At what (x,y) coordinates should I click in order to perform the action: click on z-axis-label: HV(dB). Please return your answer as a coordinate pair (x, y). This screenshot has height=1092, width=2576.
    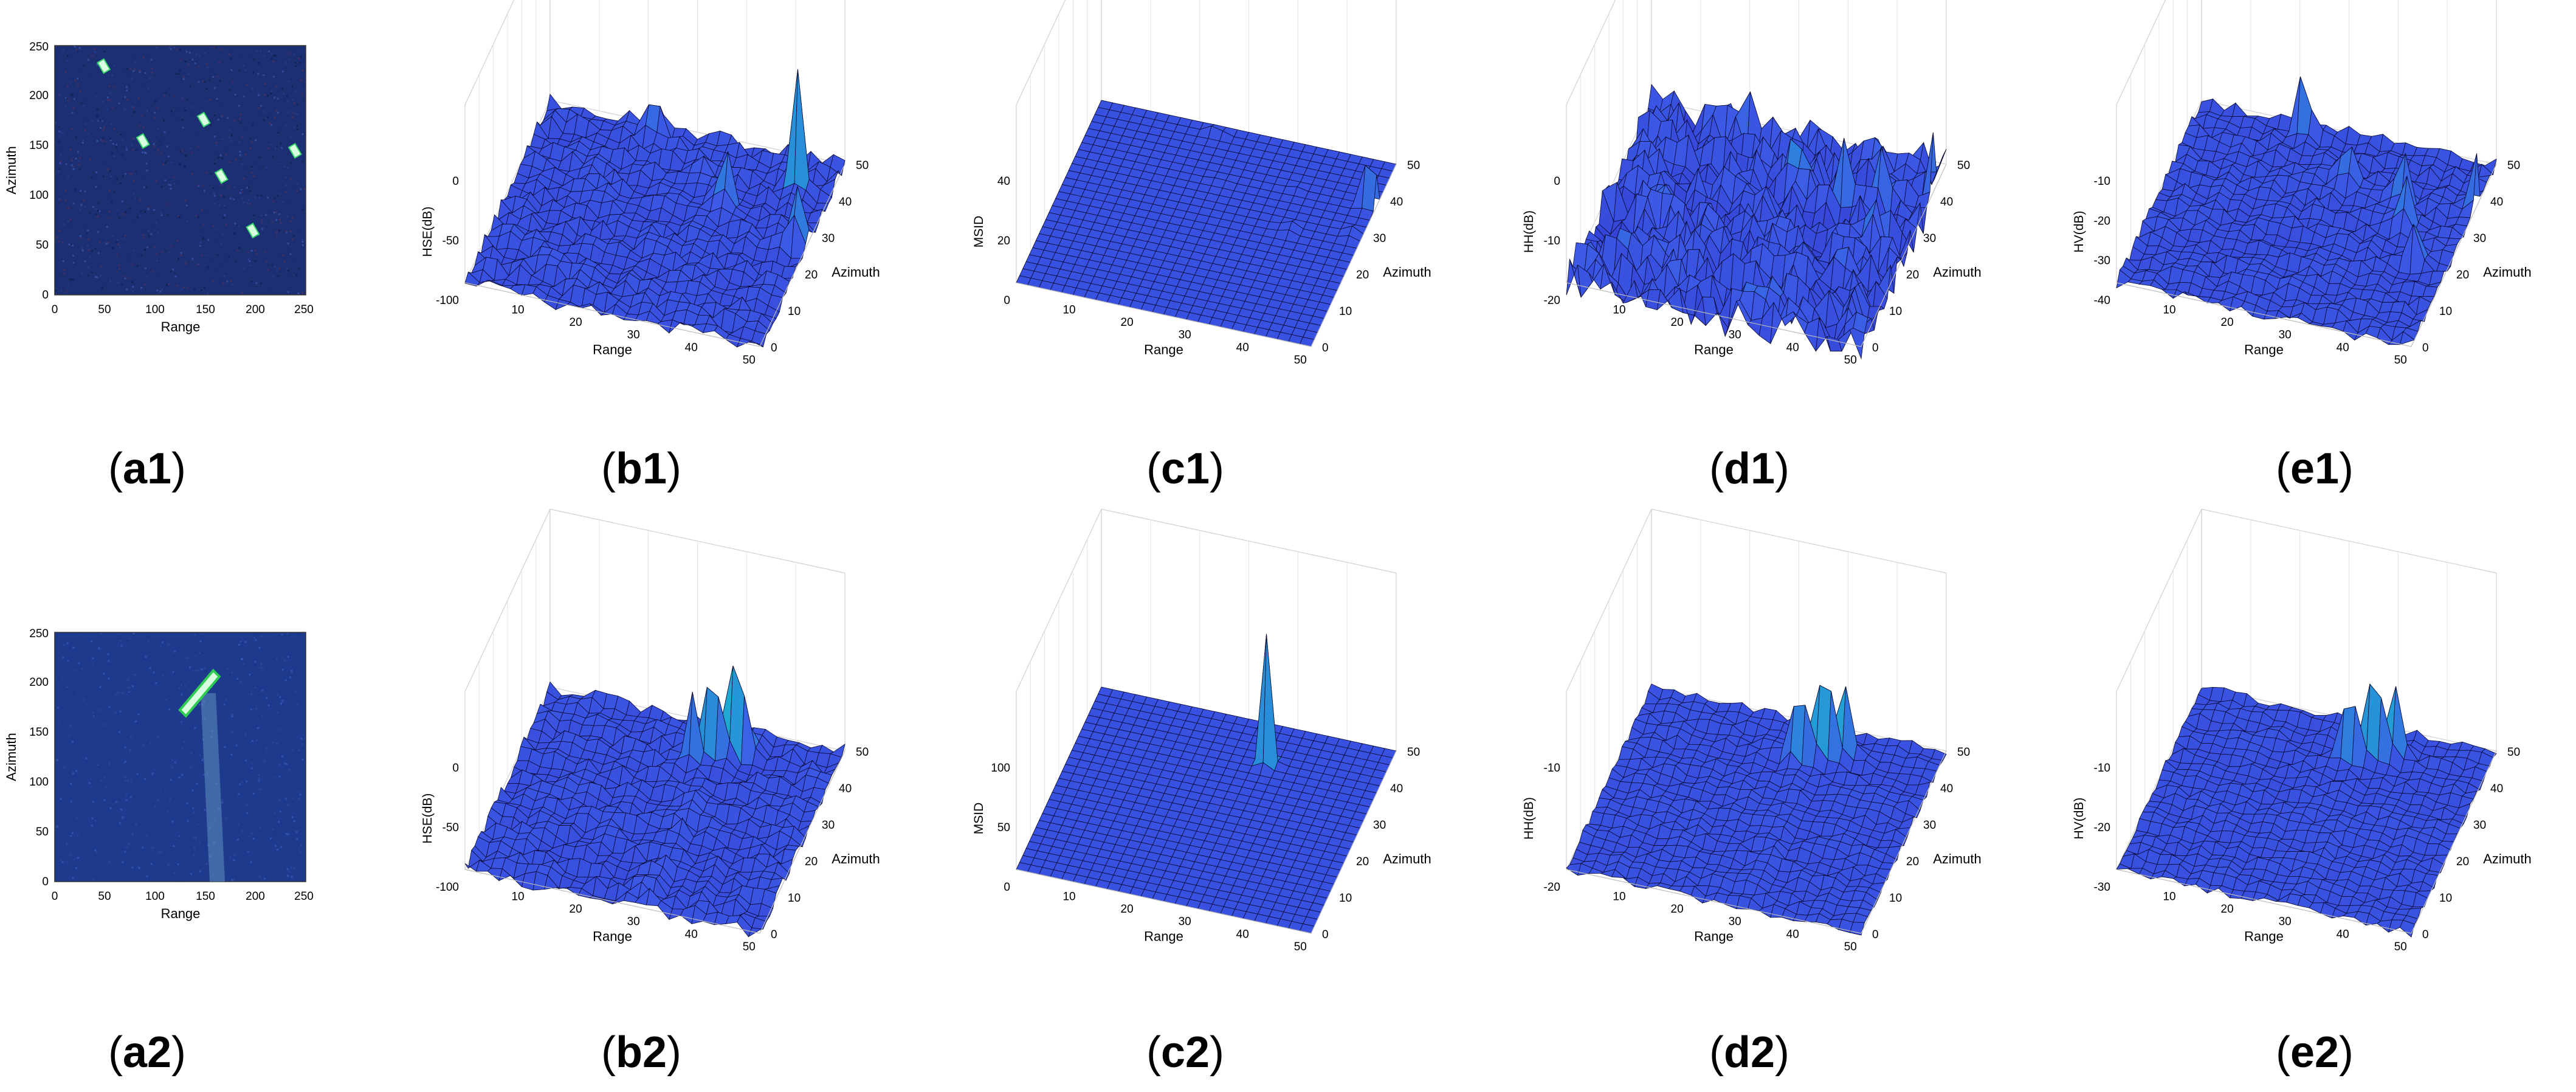
    Looking at the image, I should click on (2079, 232).